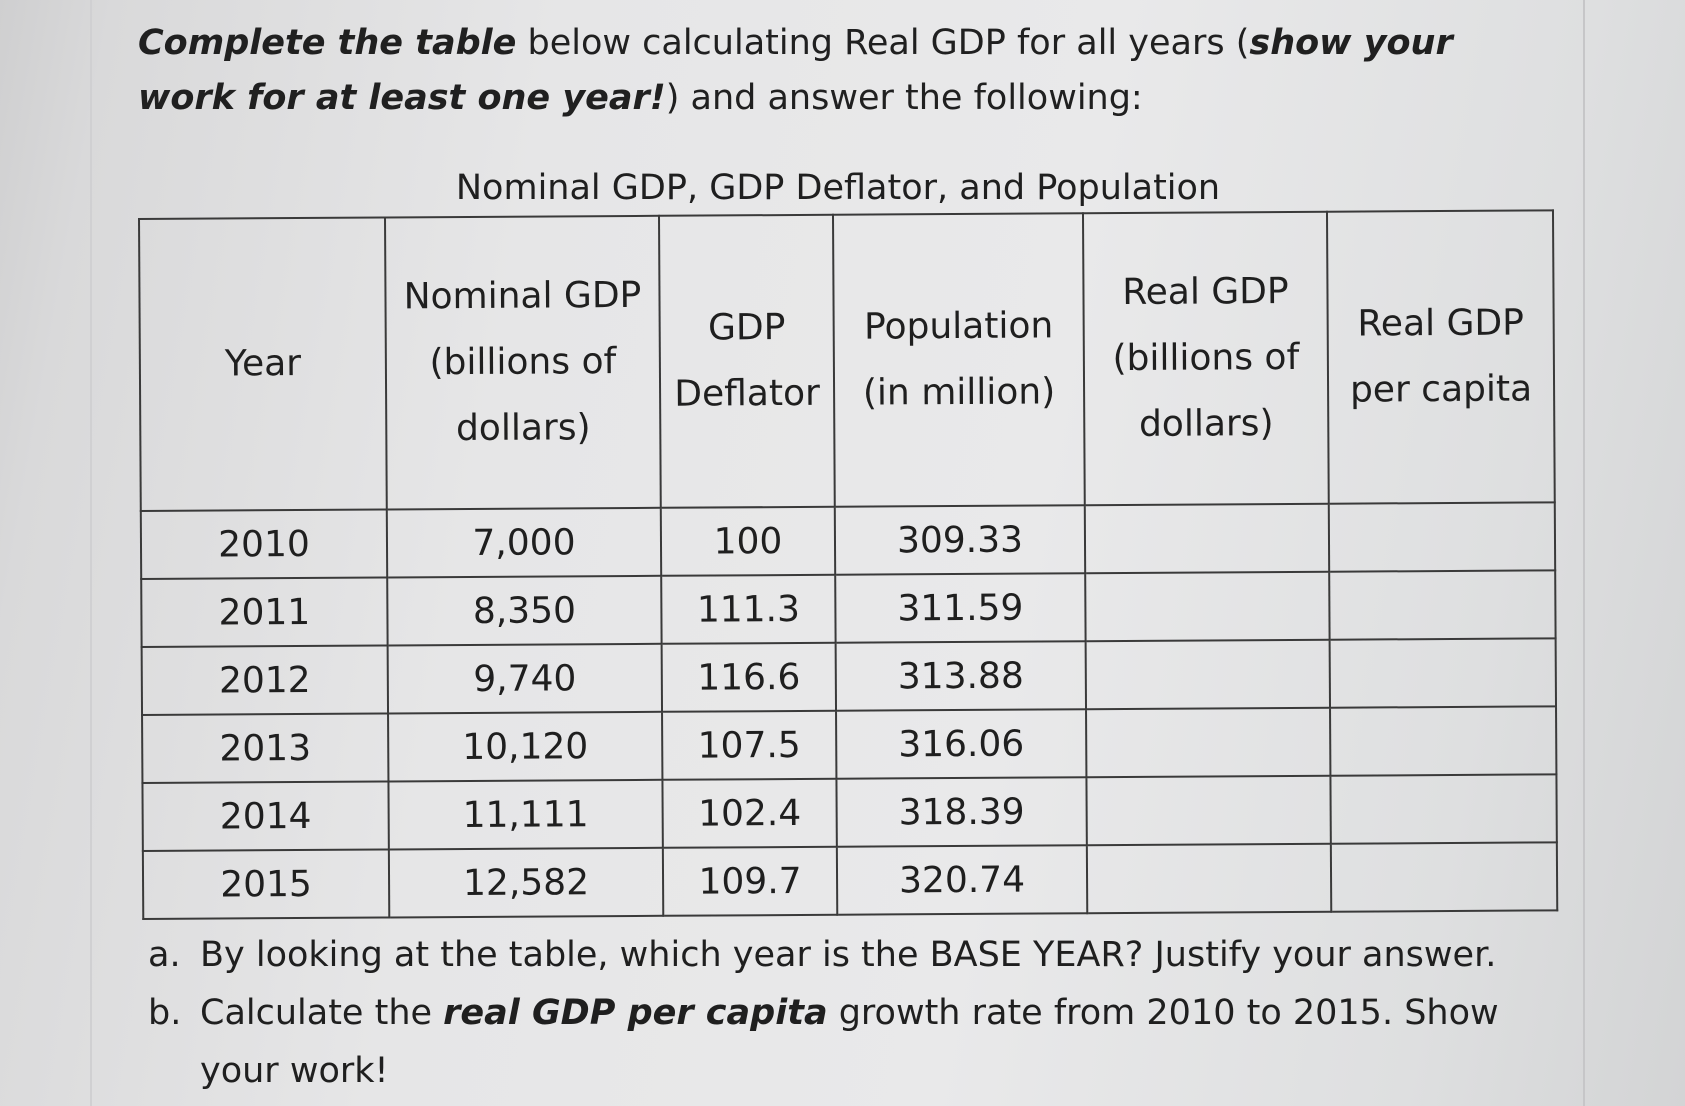 This screenshot has height=1106, width=1685. What do you see at coordinates (750, 881) in the screenshot?
I see `cell-gdp-deflator: 109.7` at bounding box center [750, 881].